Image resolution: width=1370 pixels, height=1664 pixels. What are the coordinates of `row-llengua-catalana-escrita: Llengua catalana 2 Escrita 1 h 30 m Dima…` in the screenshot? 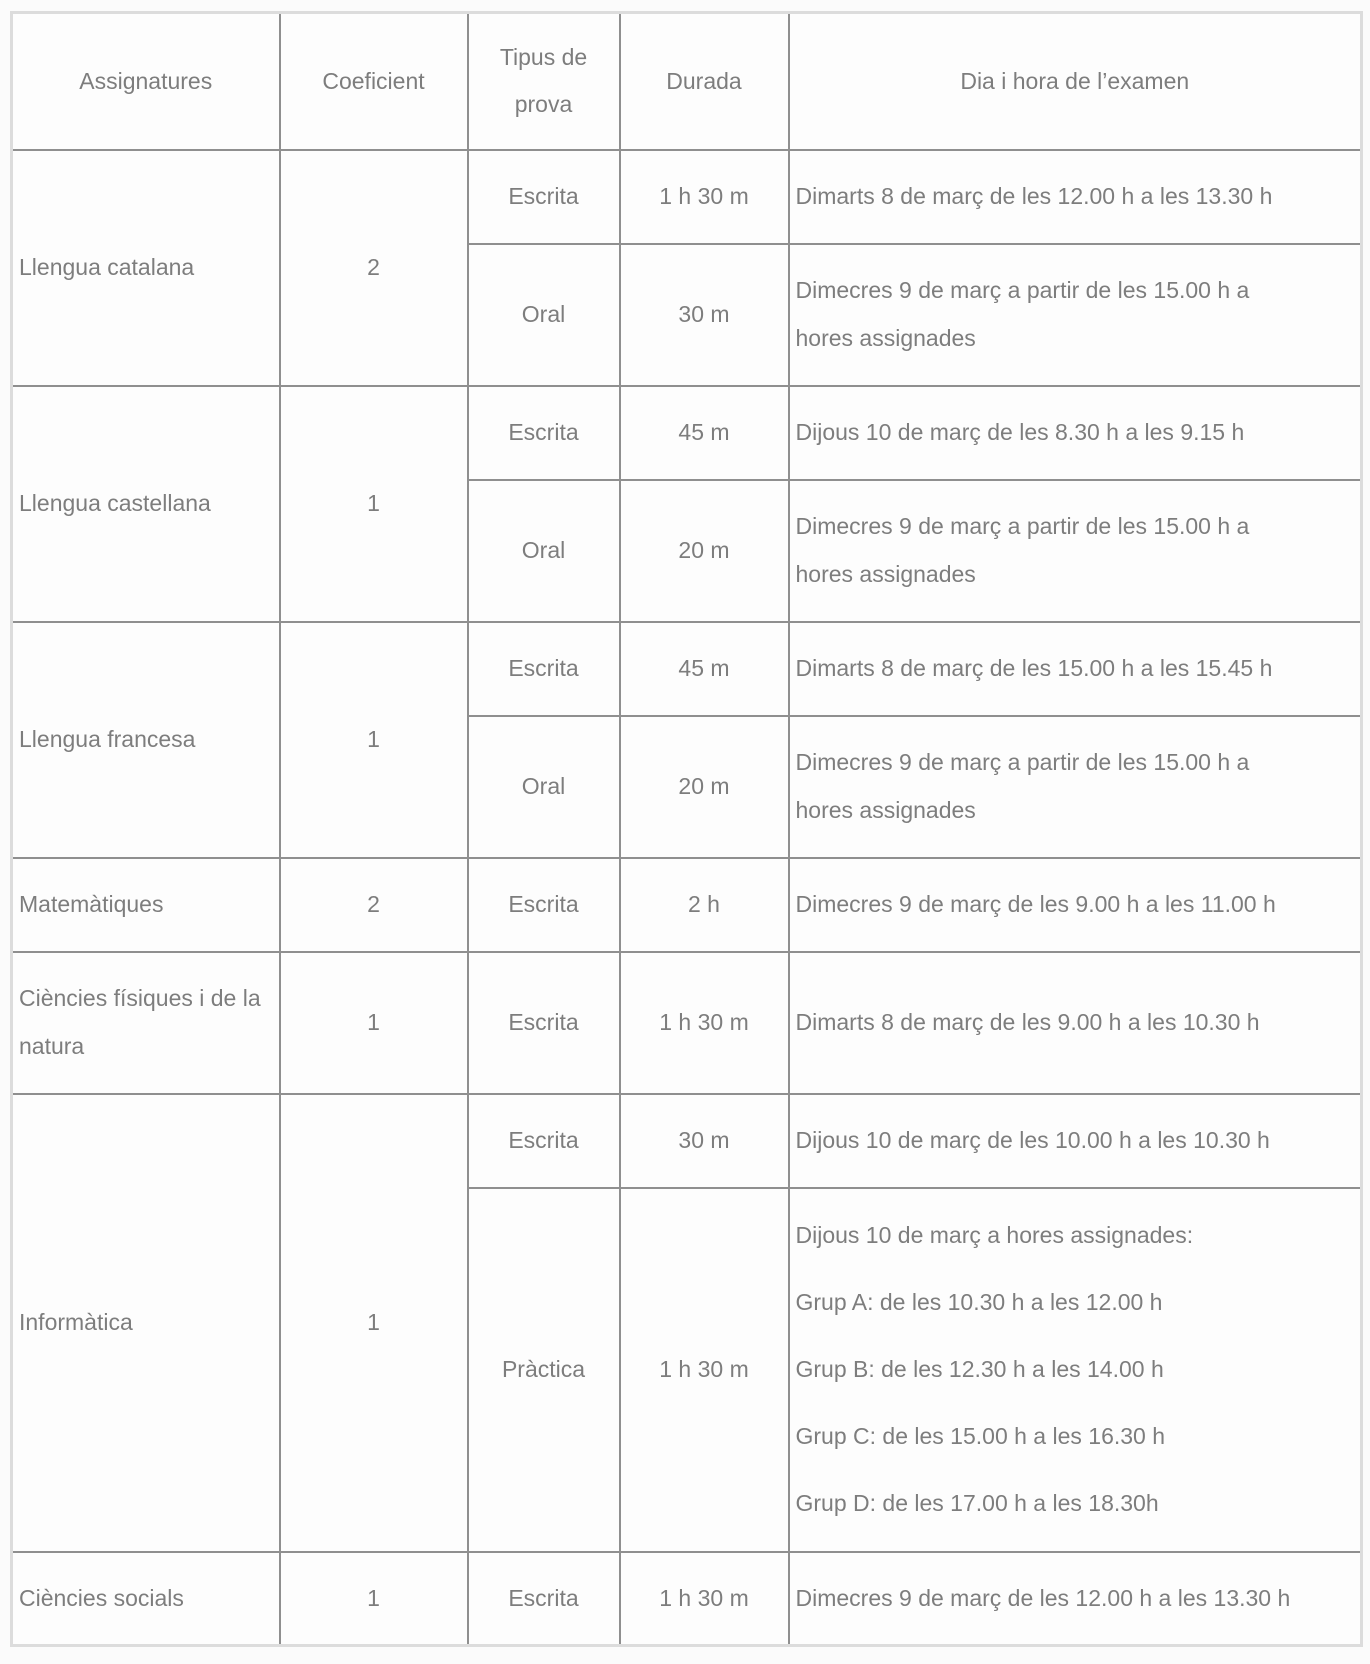 It's located at (686, 267).